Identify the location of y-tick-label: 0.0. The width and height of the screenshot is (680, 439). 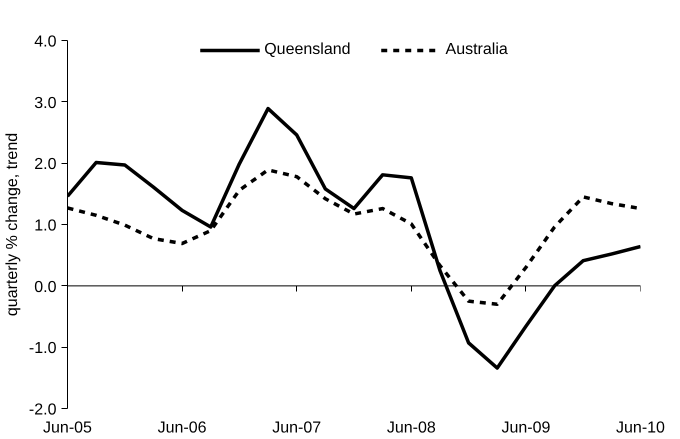
(45, 287).